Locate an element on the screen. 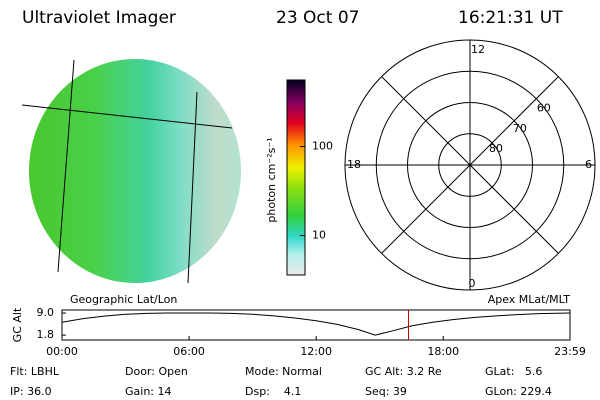  coord-label: Geographic Lat/Lon is located at coordinates (123, 299).